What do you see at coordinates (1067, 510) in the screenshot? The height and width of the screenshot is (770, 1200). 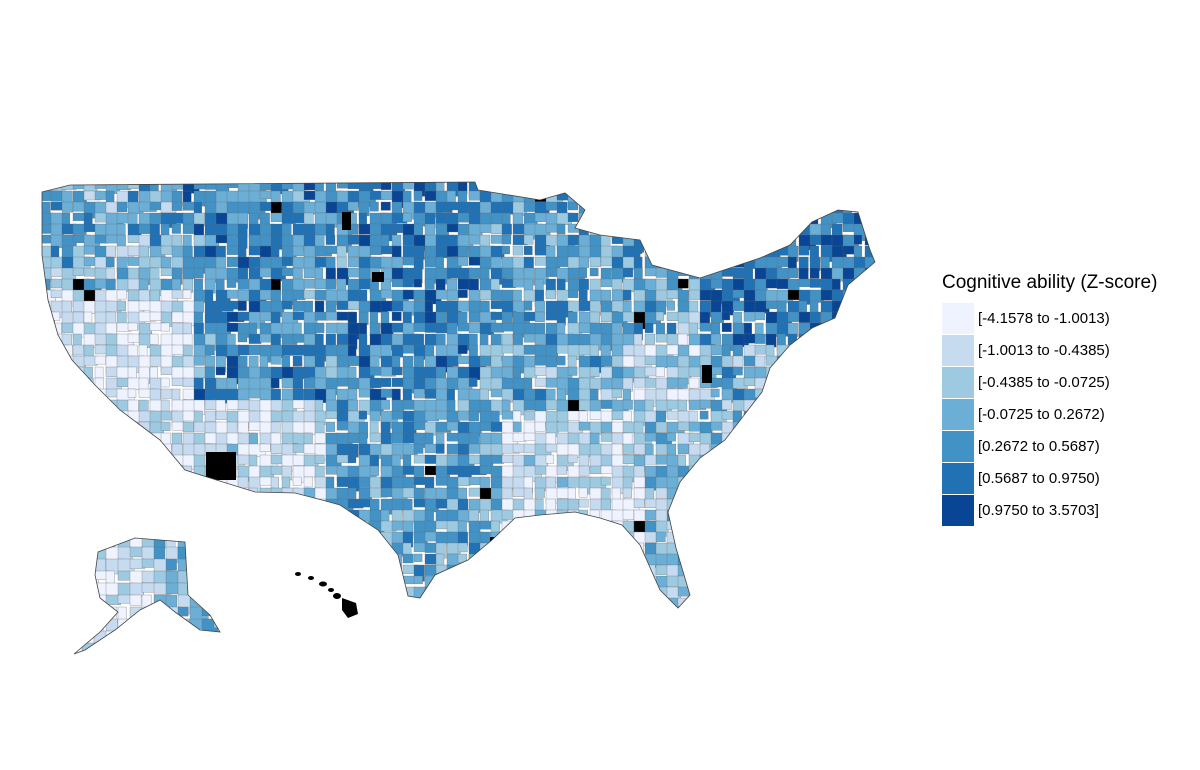 I see `legend-item: [0.9750 to 3.5703]` at bounding box center [1067, 510].